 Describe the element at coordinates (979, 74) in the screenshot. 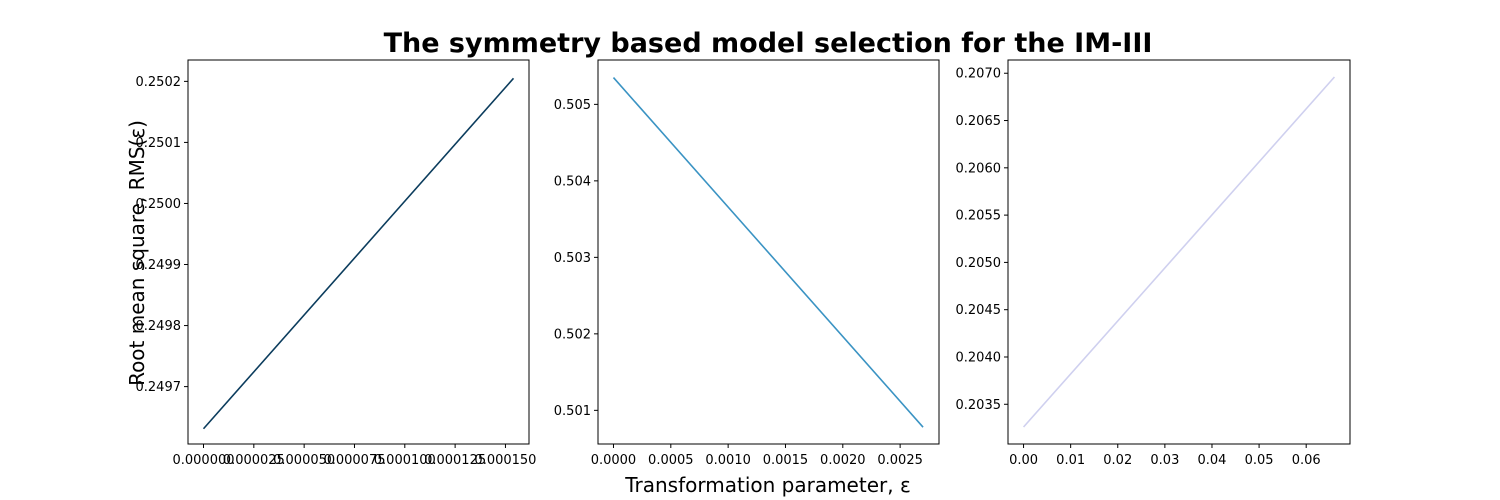

I see `y-tick-label-3-8: 0.2070` at that location.